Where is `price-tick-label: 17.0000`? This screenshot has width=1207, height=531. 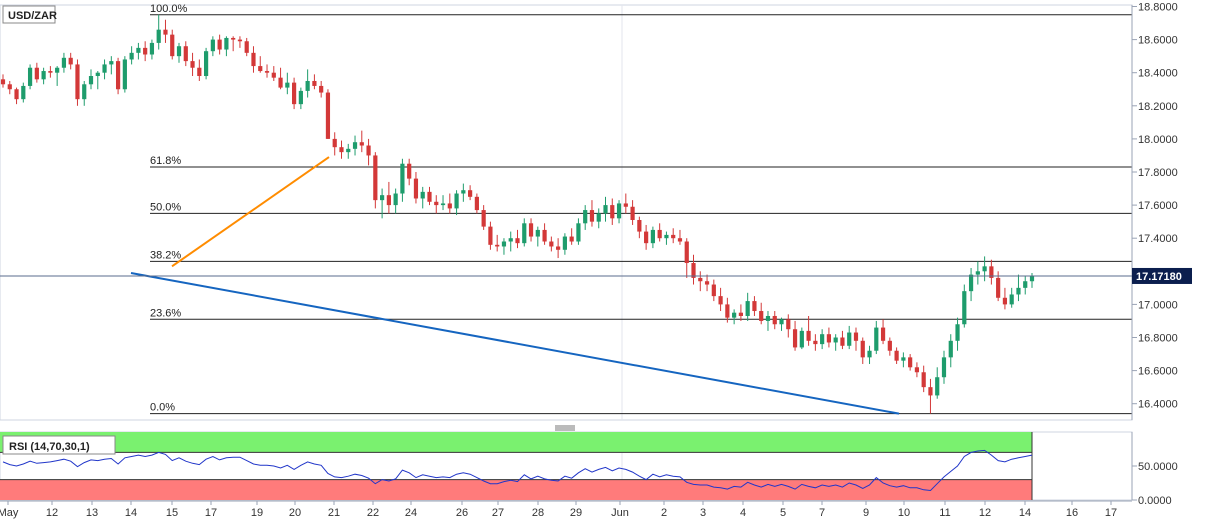 price-tick-label: 17.0000 is located at coordinates (1158, 305).